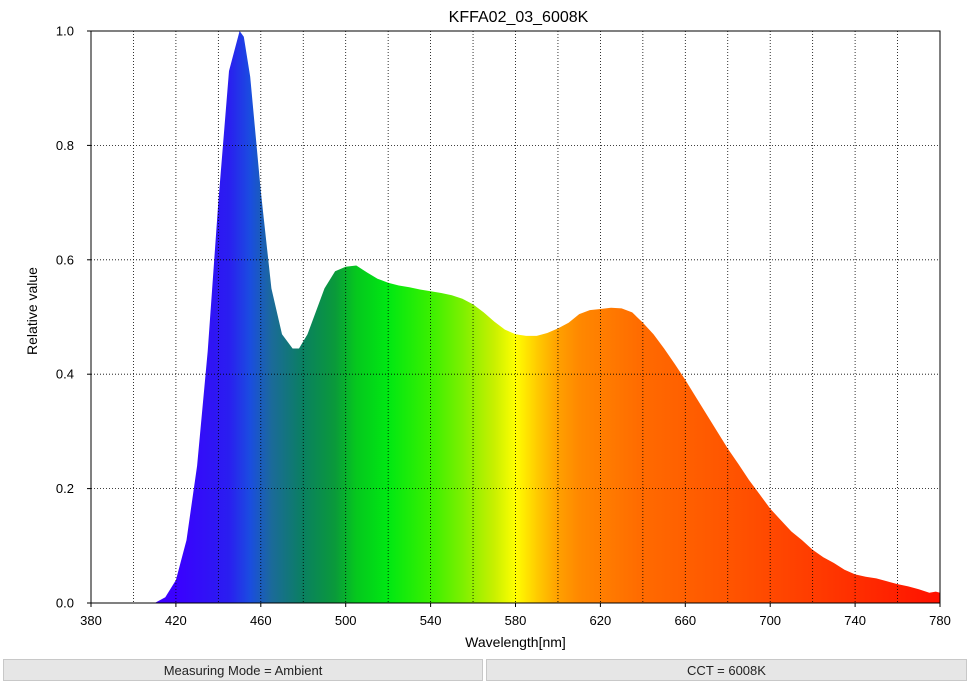 This screenshot has width=970, height=683. I want to click on x-tick-label: 580, so click(516, 620).